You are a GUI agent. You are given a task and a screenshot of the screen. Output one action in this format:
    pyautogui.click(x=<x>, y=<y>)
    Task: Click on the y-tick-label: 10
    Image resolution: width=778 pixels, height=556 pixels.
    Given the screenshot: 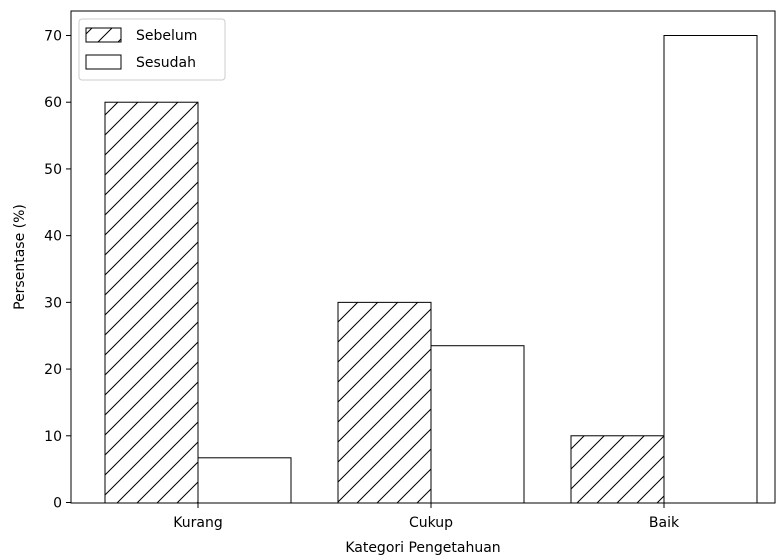 What is the action you would take?
    pyautogui.click(x=53, y=437)
    